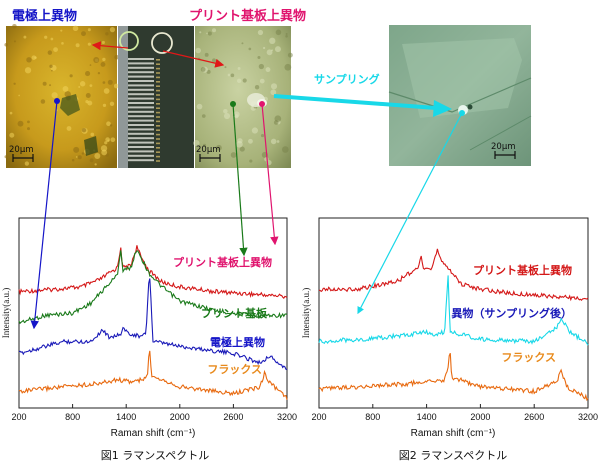  What do you see at coordinates (460, 95) in the screenshot?
I see `photo-sampling` at bounding box center [460, 95].